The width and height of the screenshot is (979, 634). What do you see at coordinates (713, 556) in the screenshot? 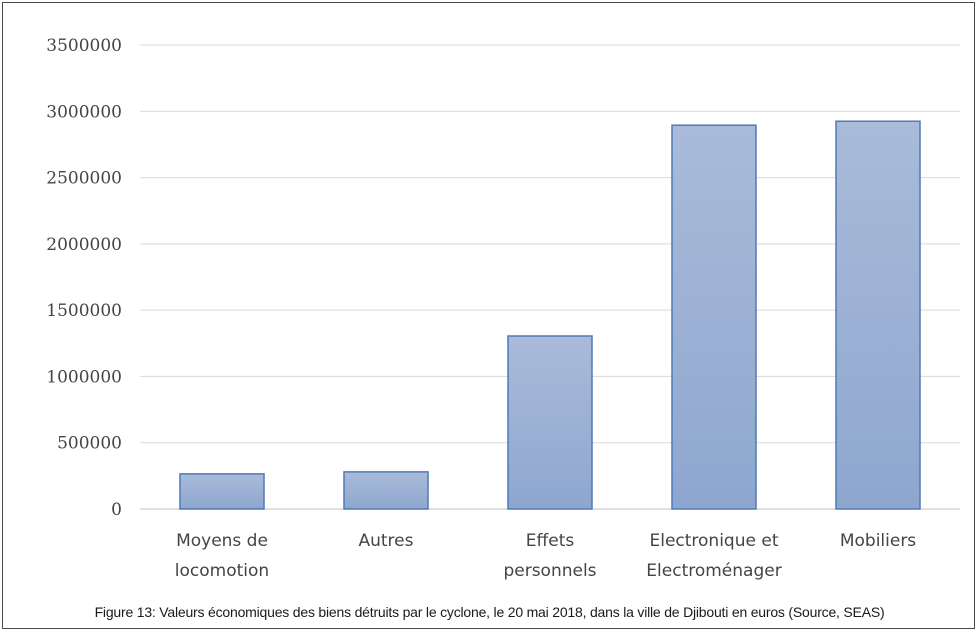
I see `x-category-label: Electronique et Electroménager` at bounding box center [713, 556].